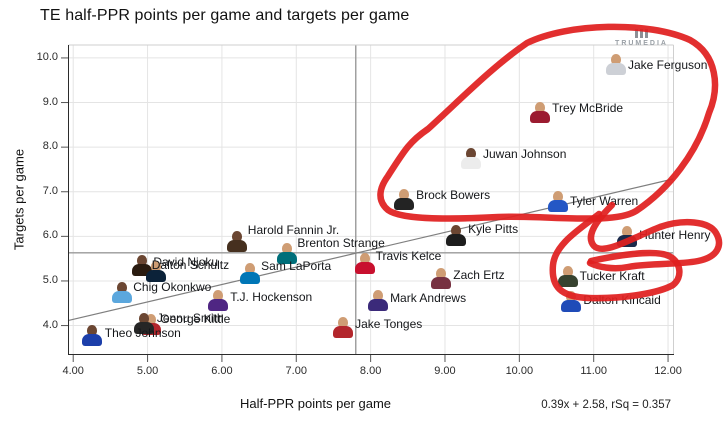  Describe the element at coordinates (341, 242) in the screenshot. I see `player-label-brenton-strange: Brenton Strange` at that location.